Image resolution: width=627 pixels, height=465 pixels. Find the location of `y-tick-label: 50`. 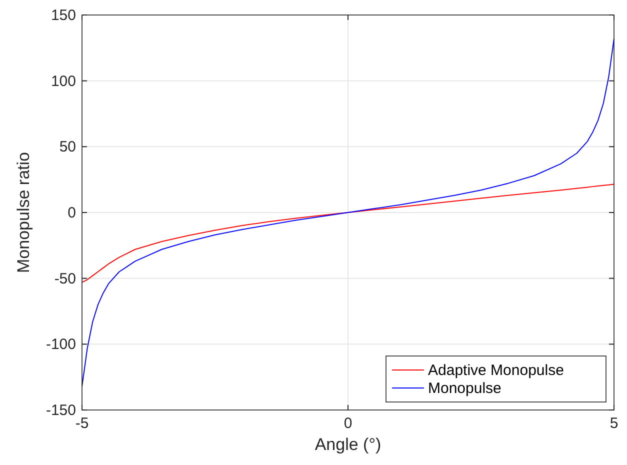

y-tick-label: 50 is located at coordinates (67, 147).